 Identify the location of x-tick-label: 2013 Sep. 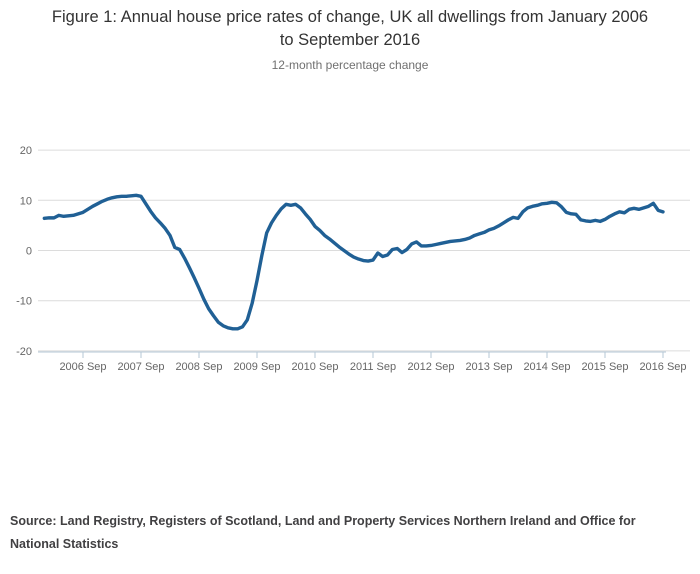
(488, 367).